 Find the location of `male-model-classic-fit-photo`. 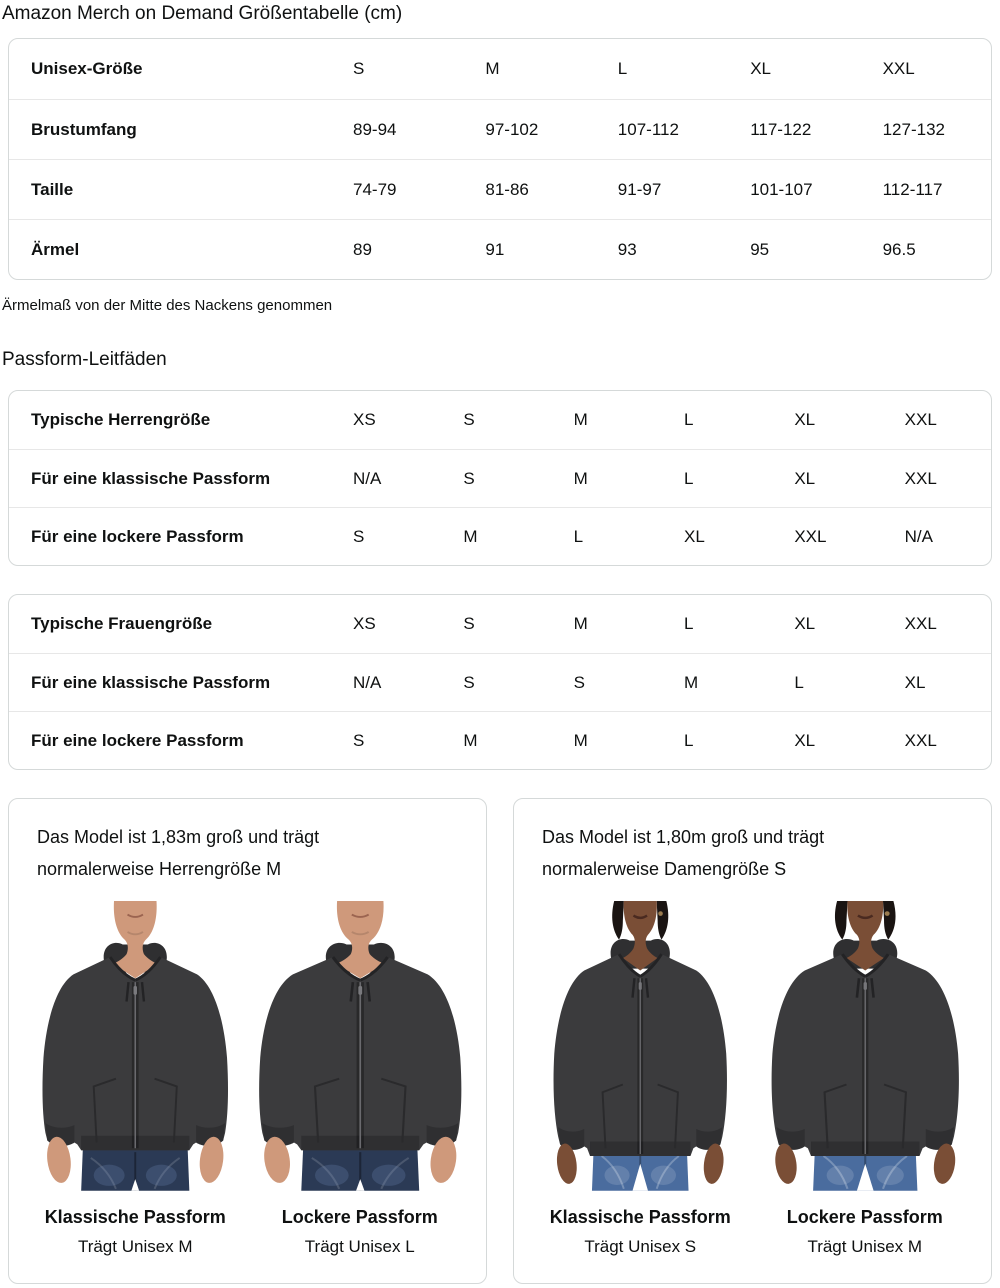

male-model-classic-fit-photo is located at coordinates (135, 1046).